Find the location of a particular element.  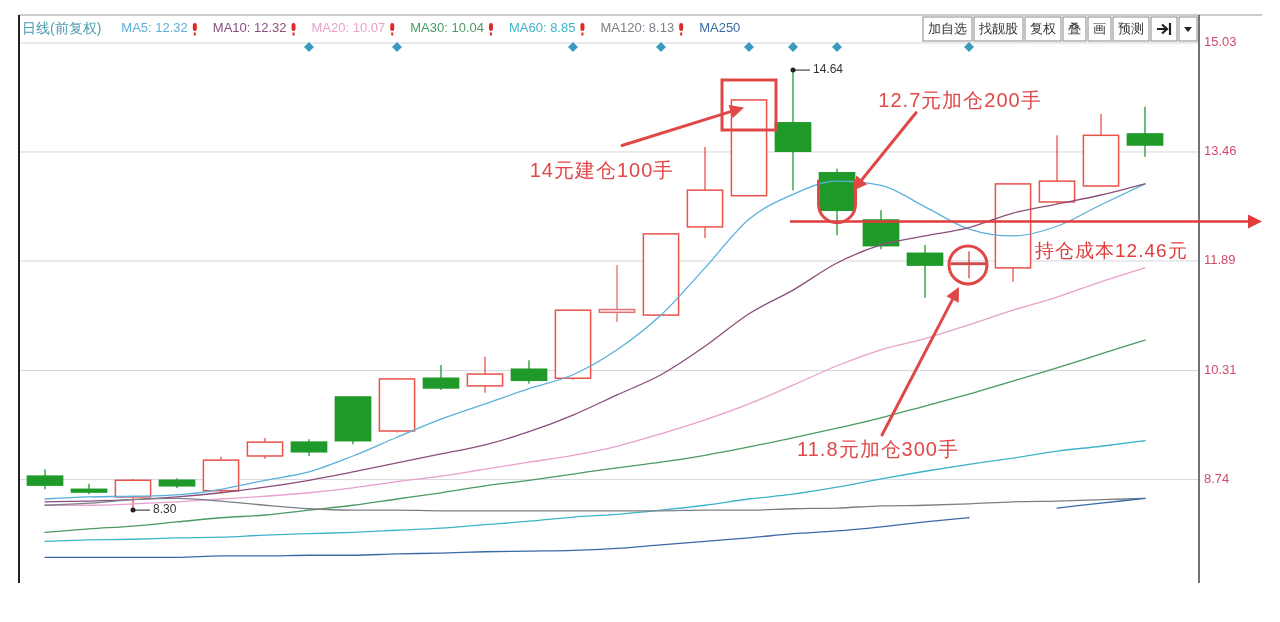

annotation: 14元建仓100手 is located at coordinates (602, 169).